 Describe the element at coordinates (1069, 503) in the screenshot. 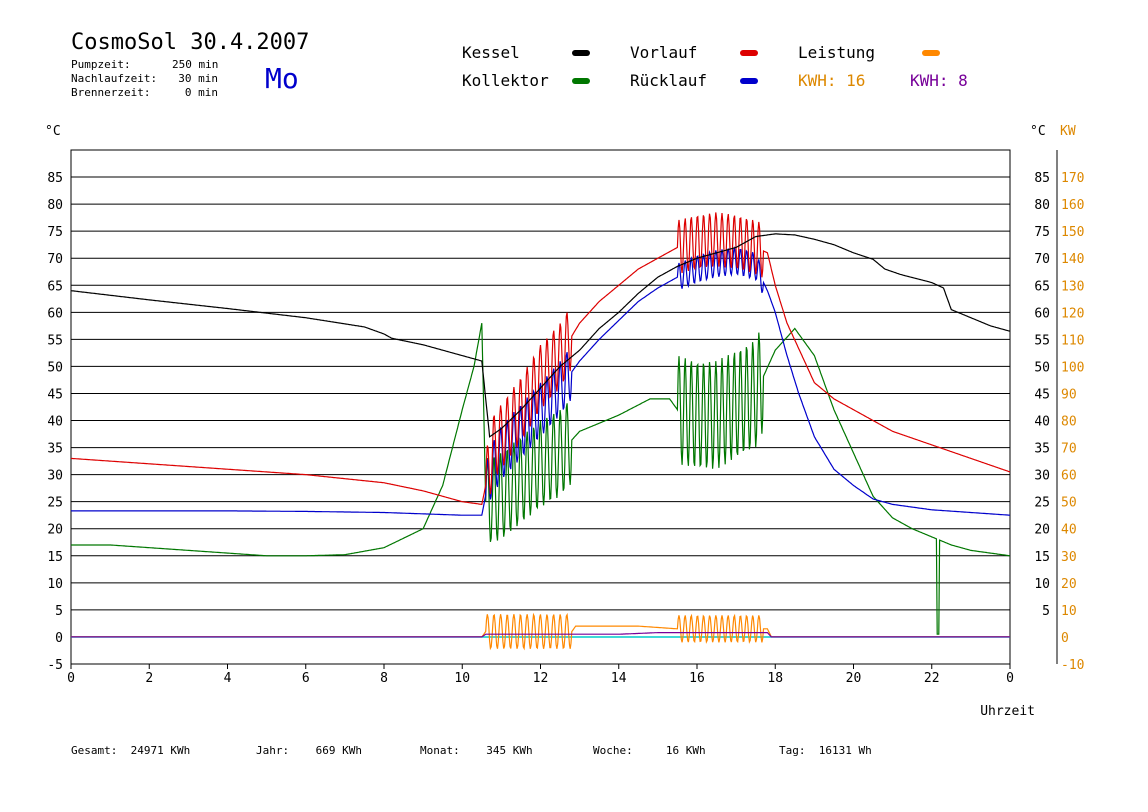

I see `y2-tick-label: 50` at that location.